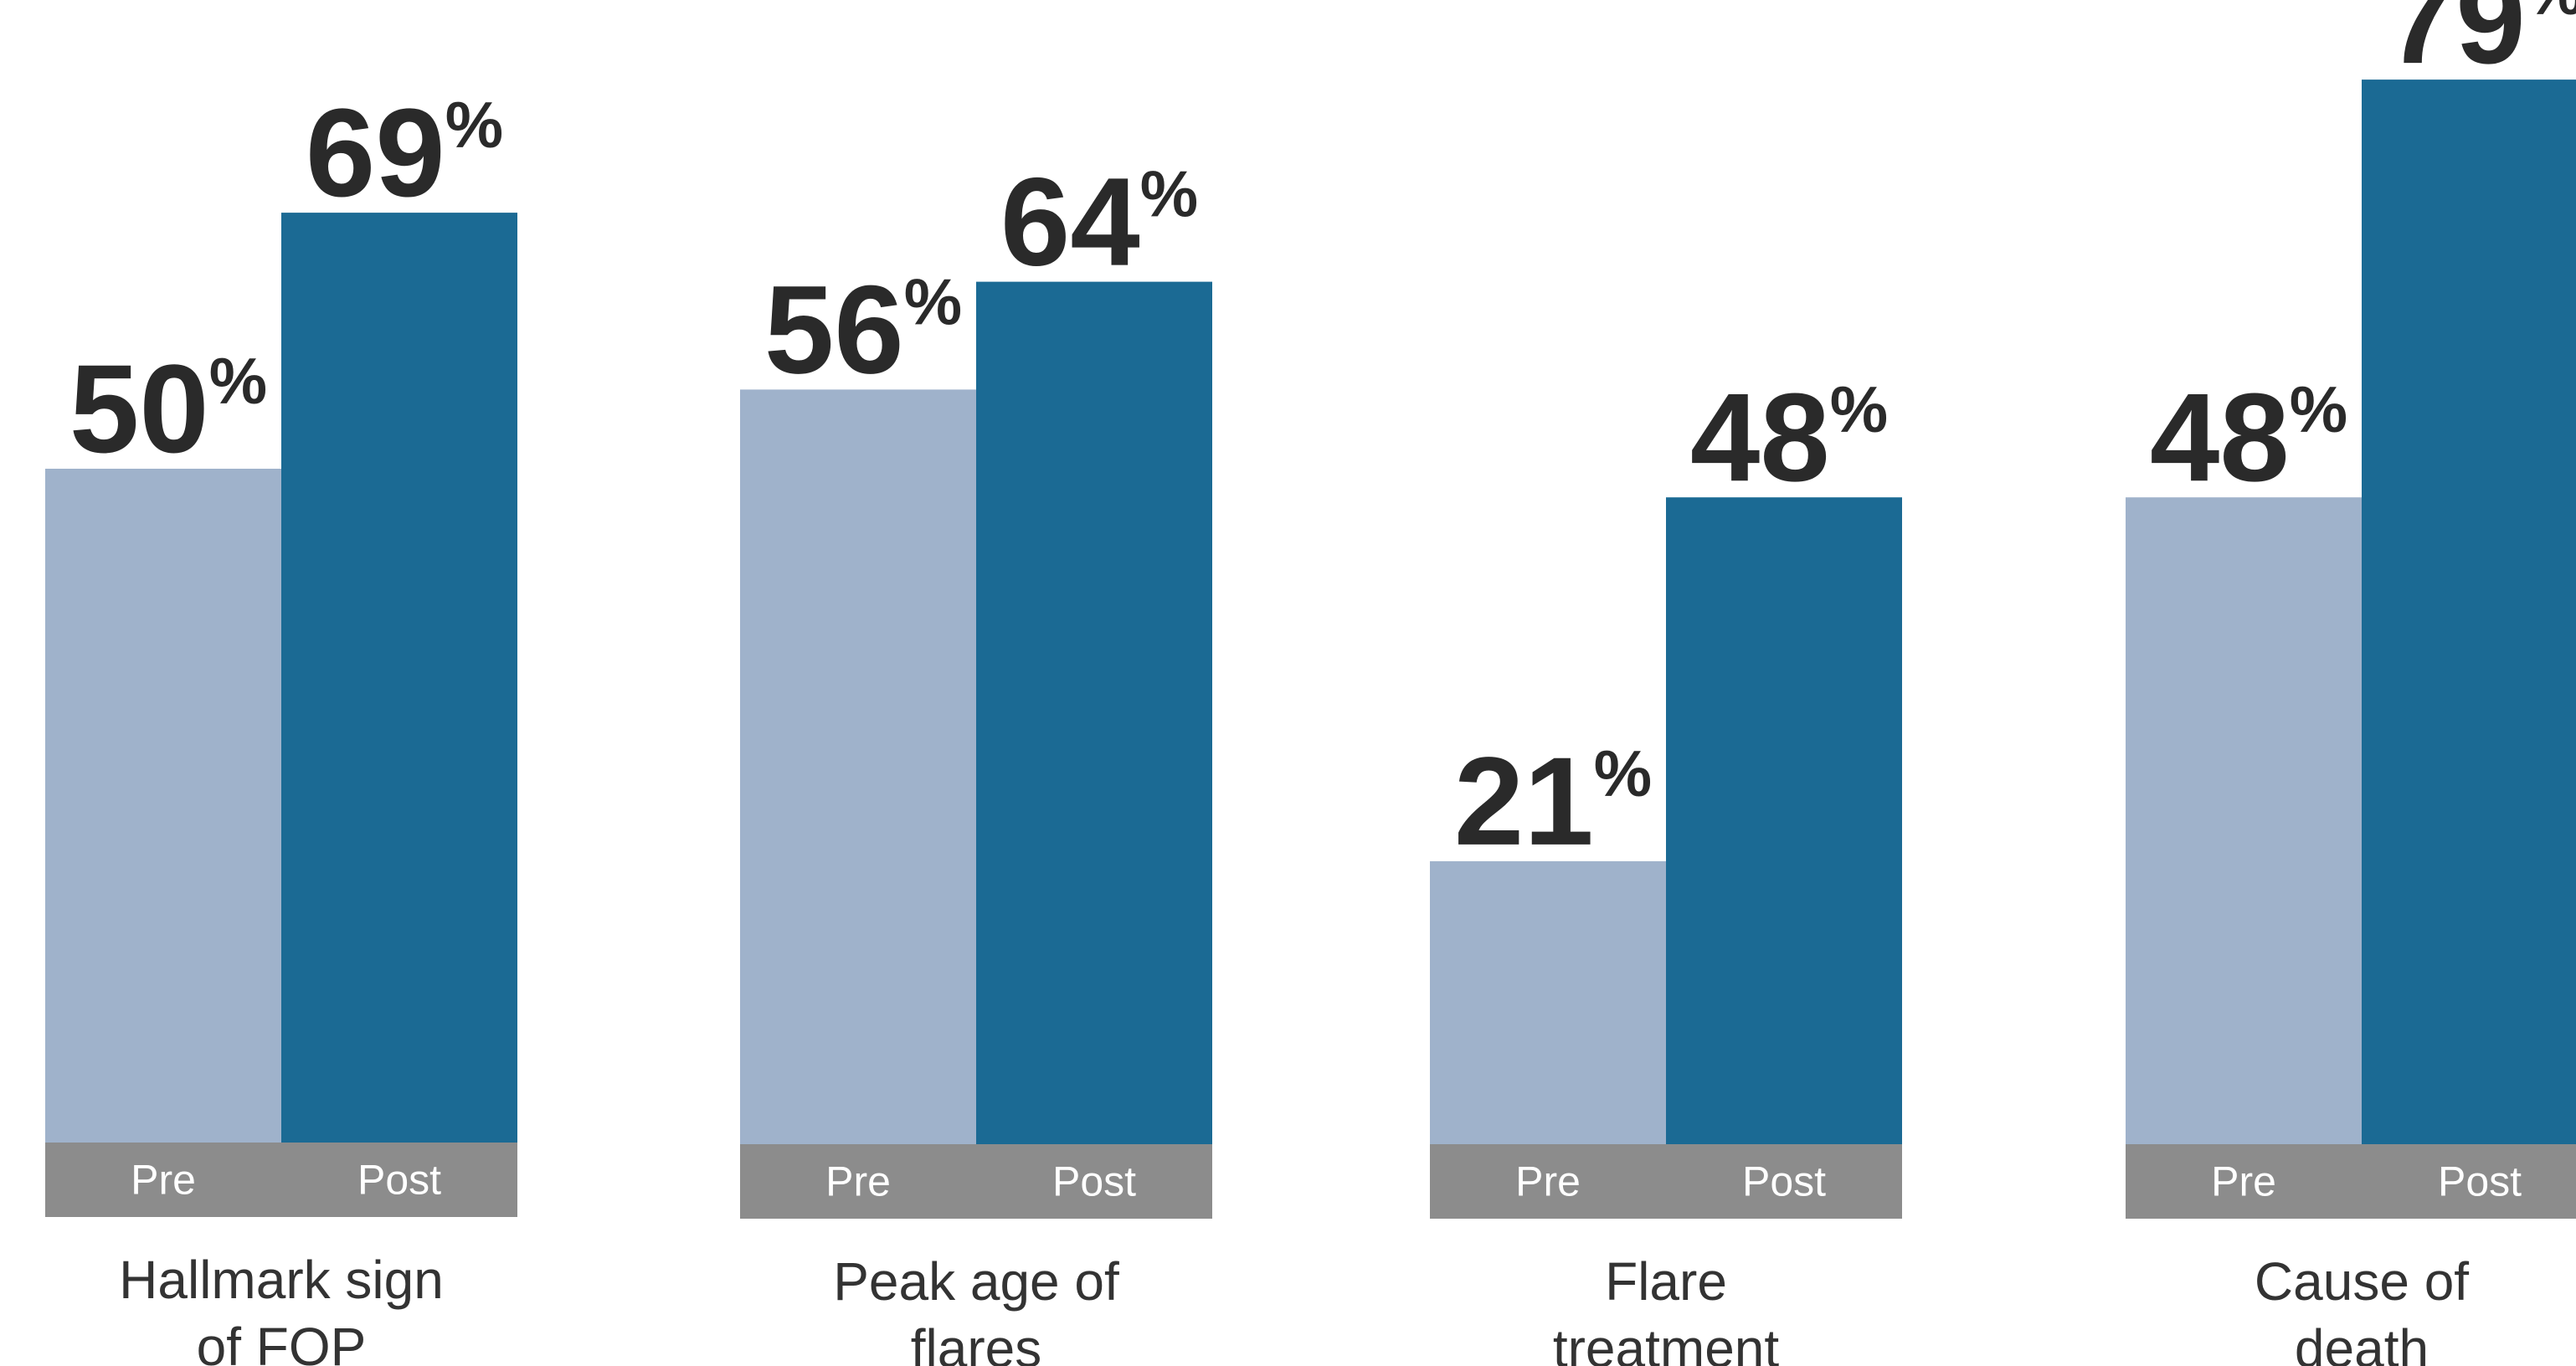  Describe the element at coordinates (282, 1280) in the screenshot. I see `category-label-1-line-1: Hallmark sign` at that location.